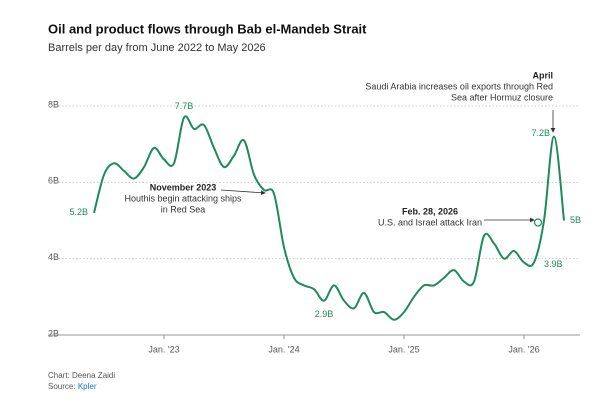  Describe the element at coordinates (324, 314) in the screenshot. I see `value-label: 2.9B` at that location.